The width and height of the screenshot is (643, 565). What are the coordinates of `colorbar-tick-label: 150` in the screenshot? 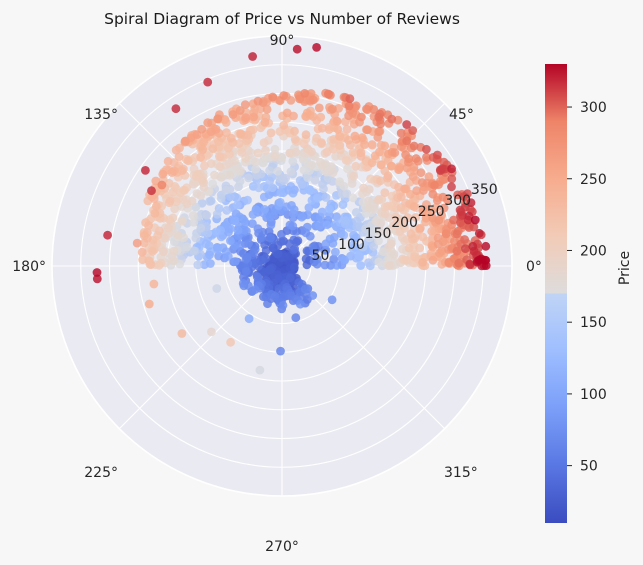 It's located at (593, 323).